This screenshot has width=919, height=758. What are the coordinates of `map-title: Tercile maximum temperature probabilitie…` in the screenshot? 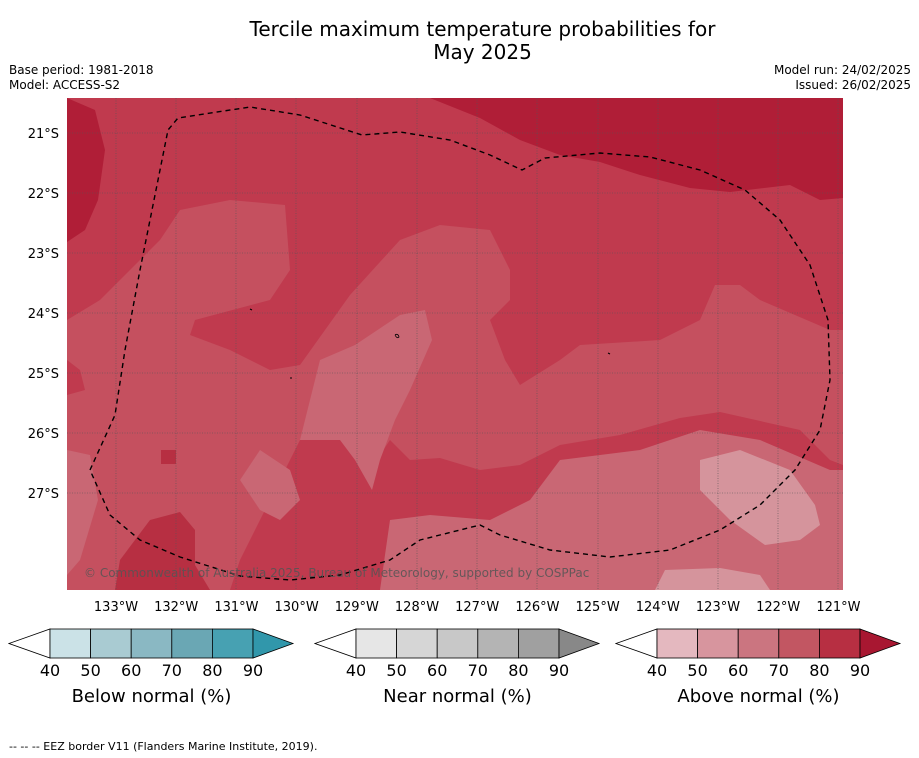 It's located at (459, 41).